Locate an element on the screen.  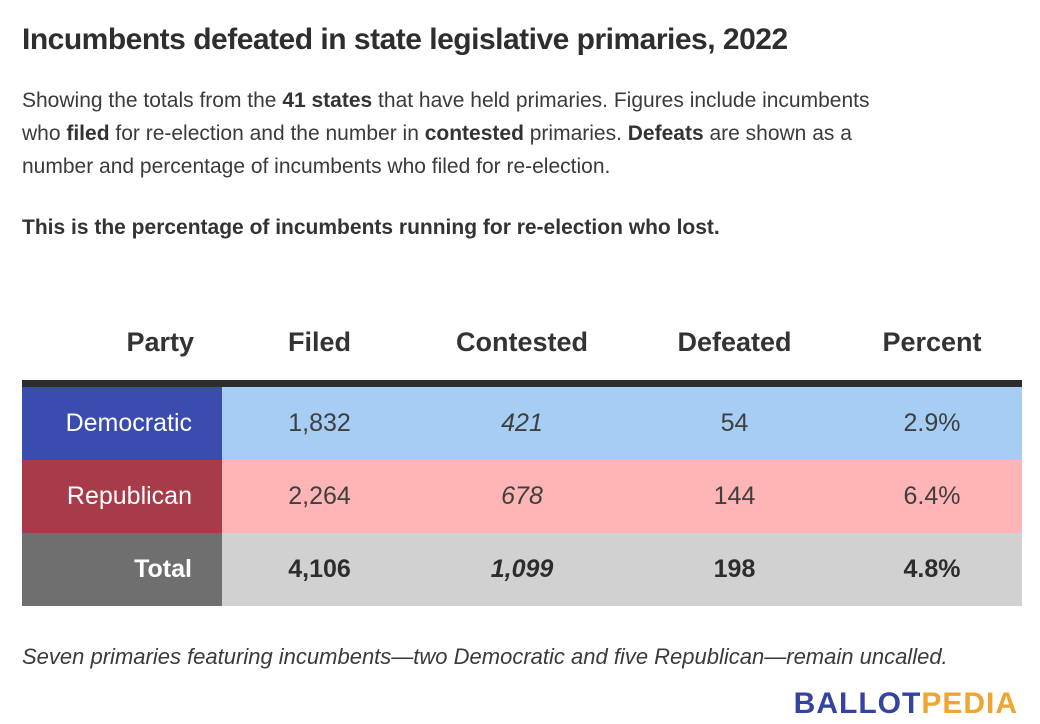
logo-pedia-text: PEDIA is located at coordinates (969, 703).